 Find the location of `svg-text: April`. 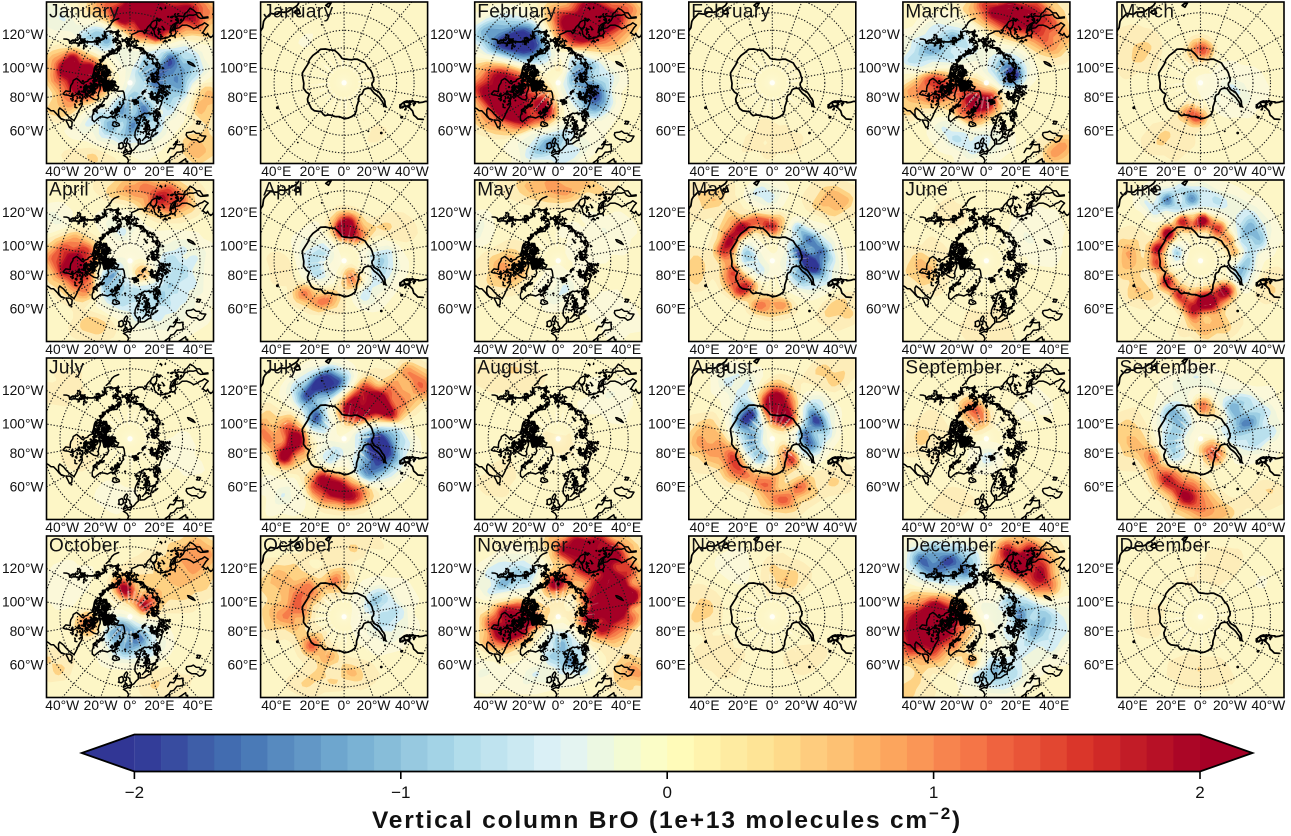

svg-text: April is located at coordinates (69, 190).